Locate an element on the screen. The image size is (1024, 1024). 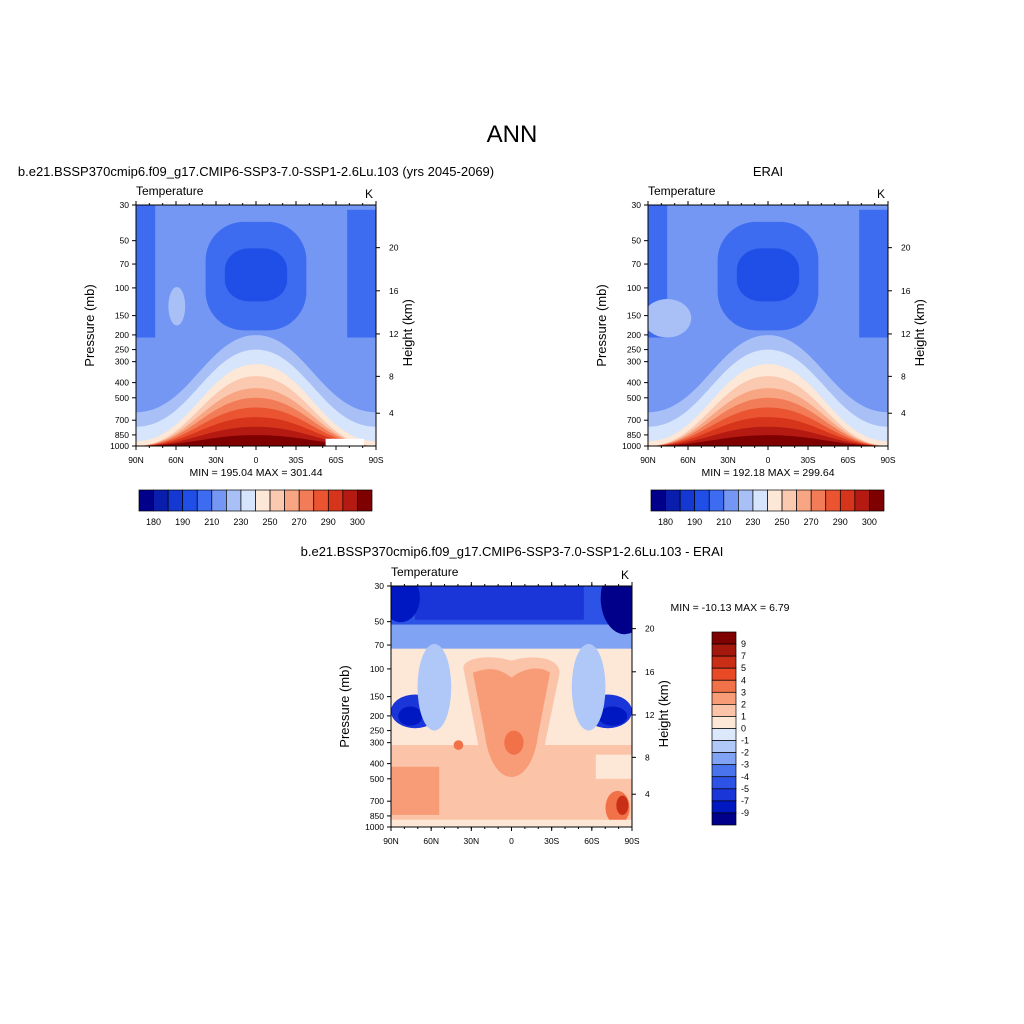
colorbar-label: -5 is located at coordinates (745, 789).